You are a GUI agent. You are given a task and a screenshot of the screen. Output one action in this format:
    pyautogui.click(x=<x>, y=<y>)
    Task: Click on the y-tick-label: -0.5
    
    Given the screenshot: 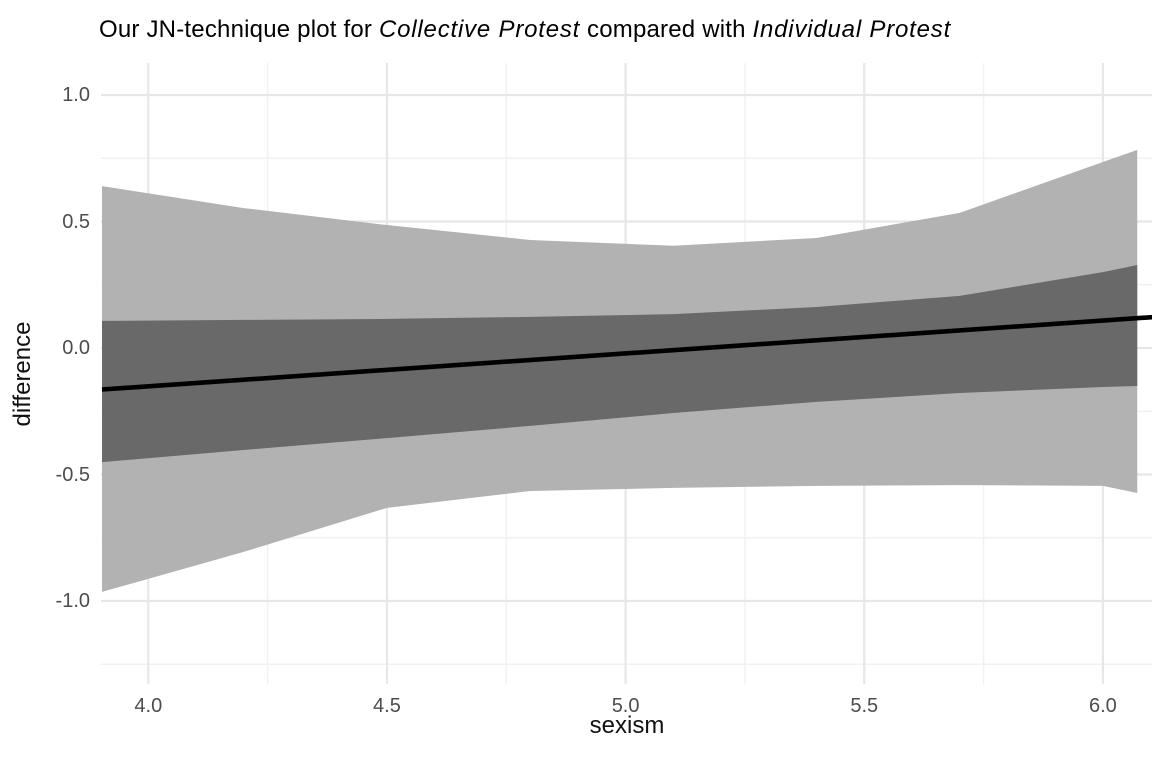 What is the action you would take?
    pyautogui.click(x=72, y=474)
    